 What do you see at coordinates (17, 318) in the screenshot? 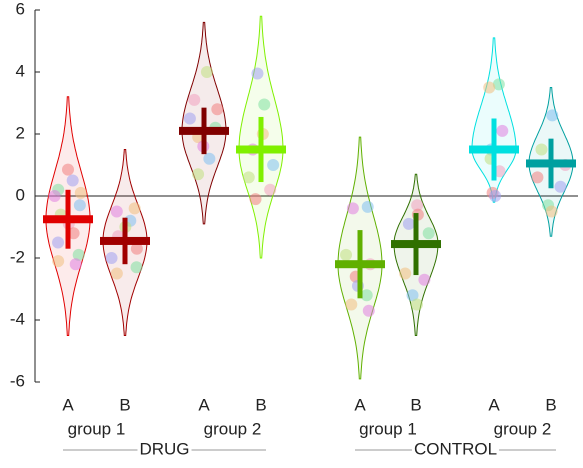
I see `y-tick-label: -4` at bounding box center [17, 318].